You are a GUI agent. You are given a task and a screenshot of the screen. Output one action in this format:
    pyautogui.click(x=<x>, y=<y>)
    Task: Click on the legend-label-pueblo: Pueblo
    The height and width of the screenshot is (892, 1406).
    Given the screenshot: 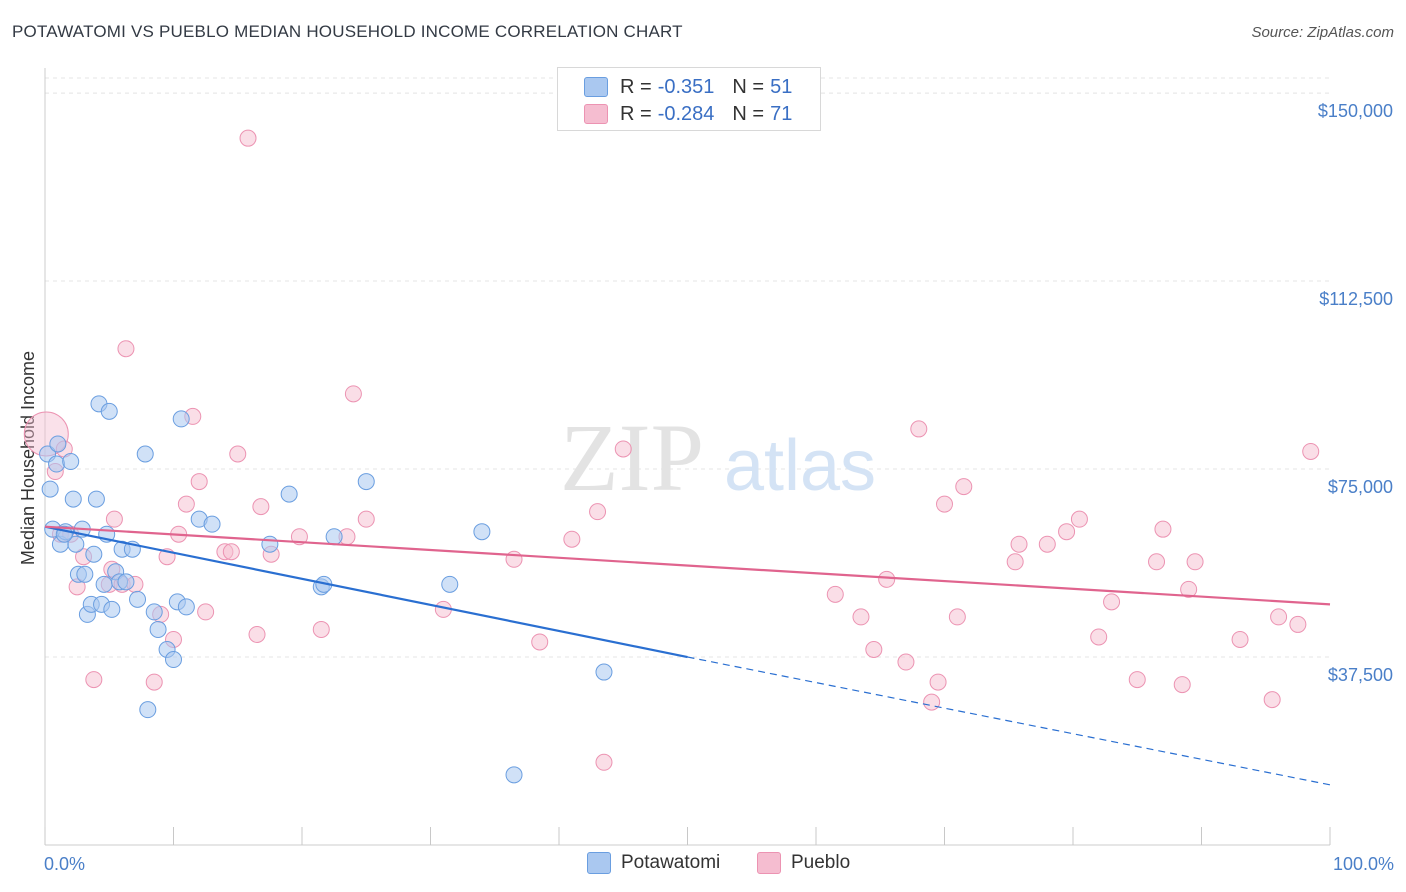 What is the action you would take?
    pyautogui.click(x=821, y=862)
    